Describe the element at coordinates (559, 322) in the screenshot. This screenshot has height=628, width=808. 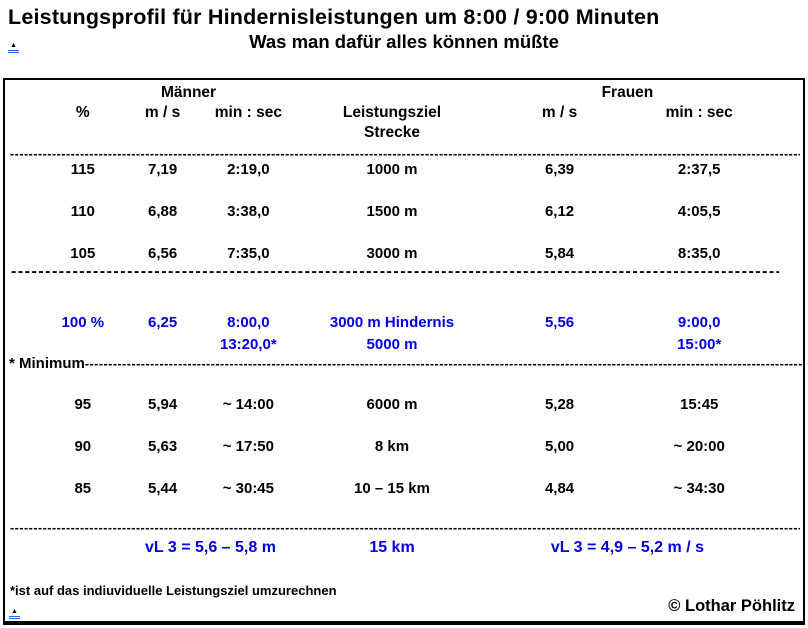
I see `cell-ms-women: 5,56` at that location.